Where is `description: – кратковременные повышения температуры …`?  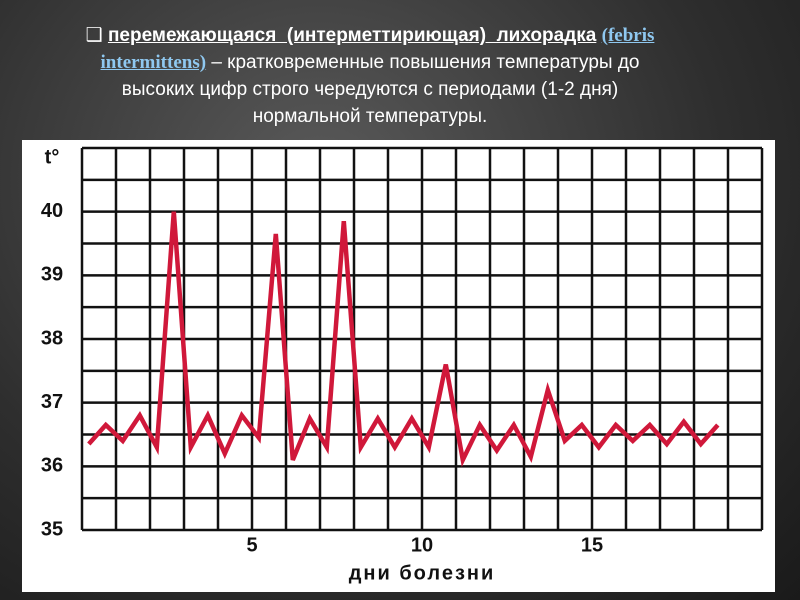 description: – кратковременные повышения температуры … is located at coordinates (380, 89).